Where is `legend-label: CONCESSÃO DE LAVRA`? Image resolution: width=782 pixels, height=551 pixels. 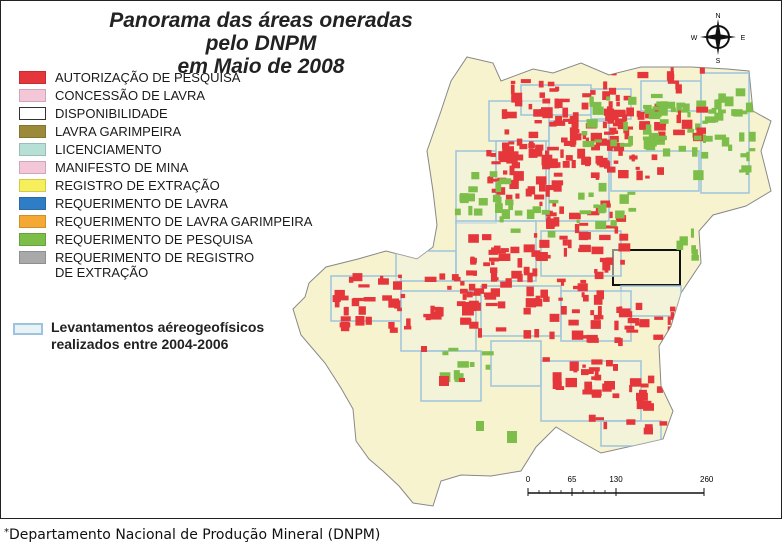
legend-label: CONCESSÃO DE LAVRA is located at coordinates (130, 95).